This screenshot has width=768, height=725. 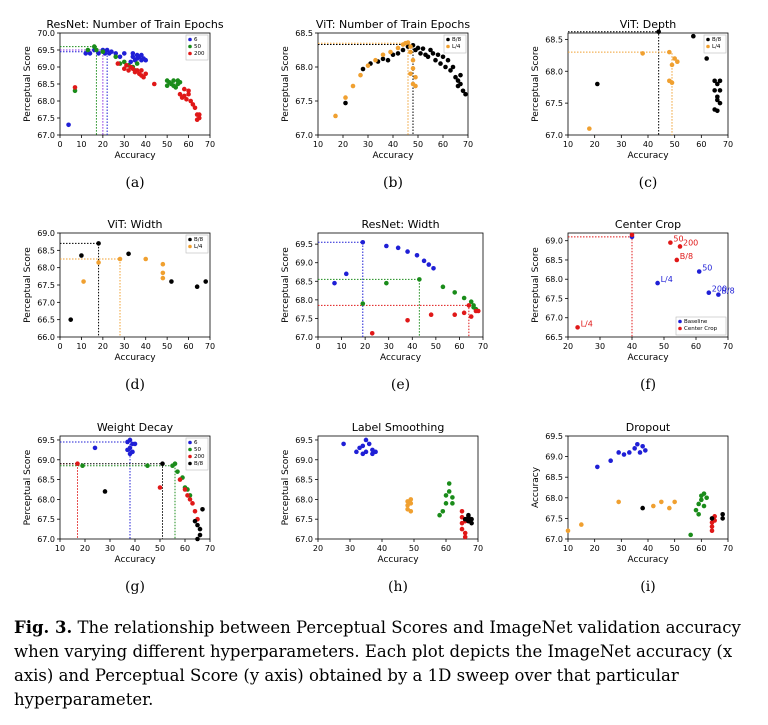 What do you see at coordinates (365, 346) in the screenshot?
I see `x-tick-label: 20` at bounding box center [365, 346].